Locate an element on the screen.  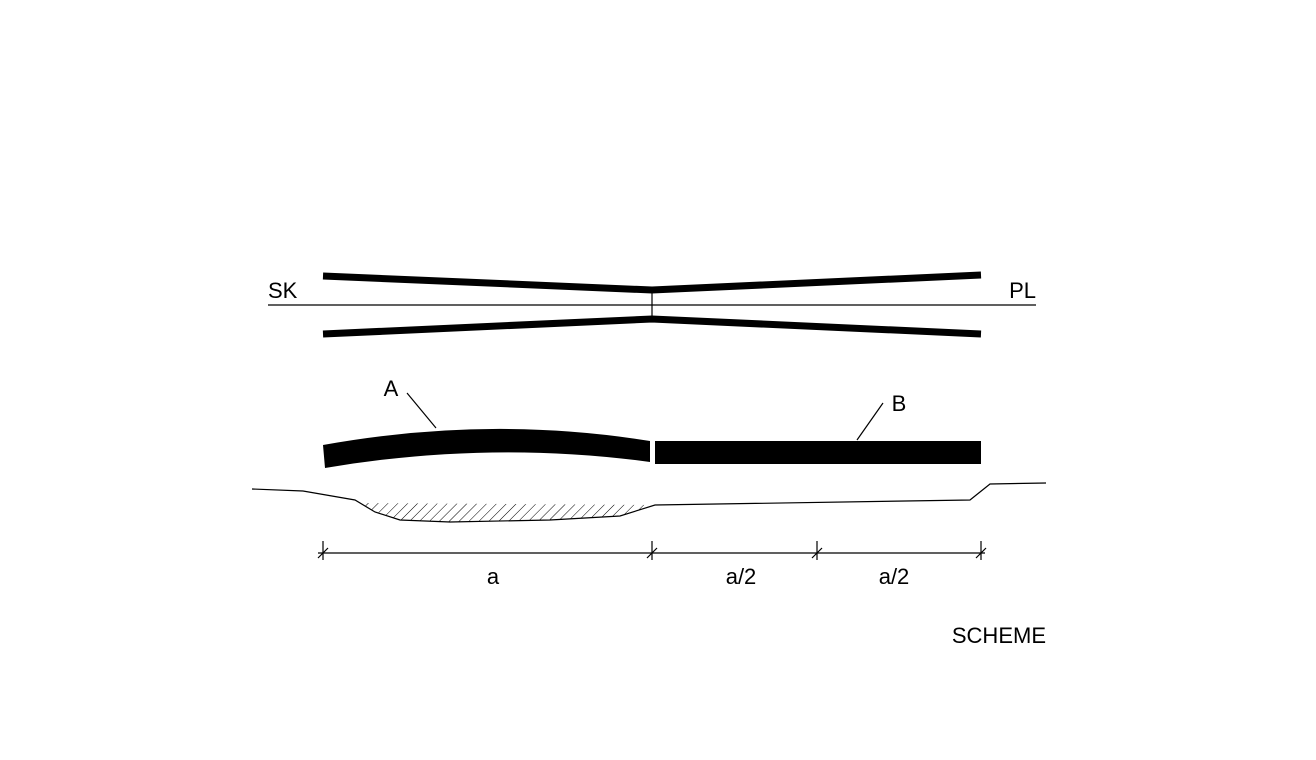
dimension-line: a a/2 a/2 is located at coordinates (652, 565).